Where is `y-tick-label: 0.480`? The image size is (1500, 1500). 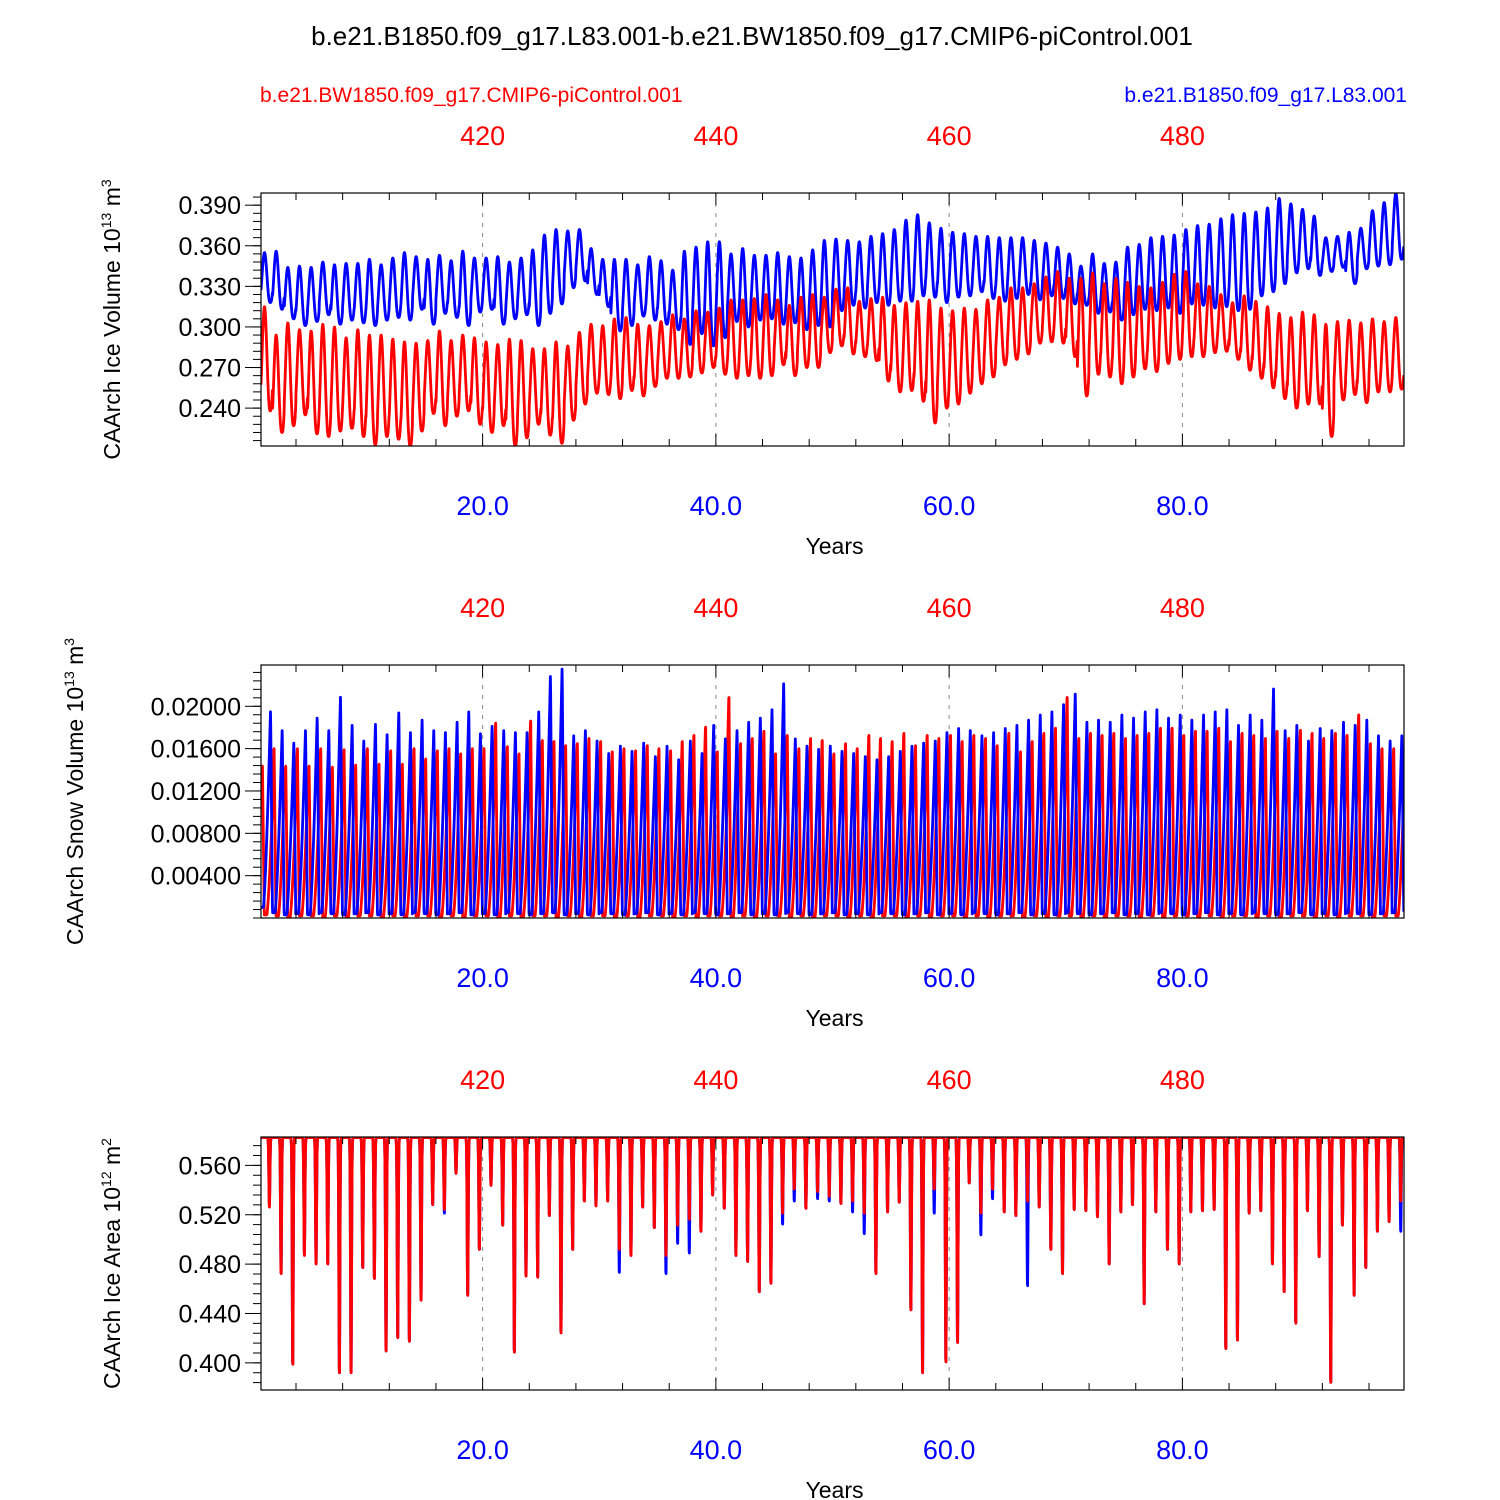
y-tick-label: 0.480 is located at coordinates (209, 1265).